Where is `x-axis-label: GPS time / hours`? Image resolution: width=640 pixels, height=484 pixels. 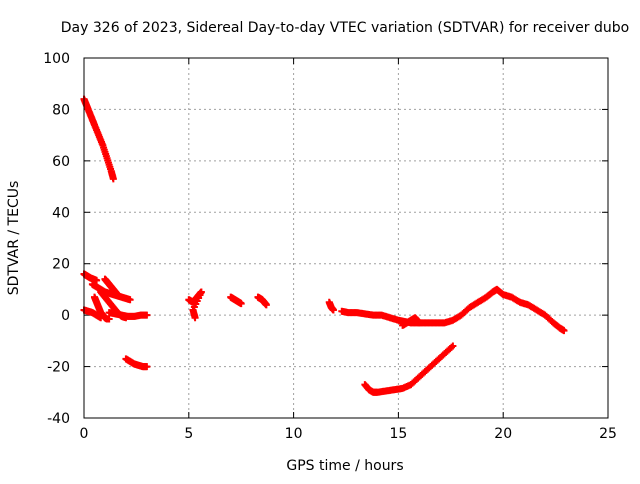
x-axis-label: GPS time / hours is located at coordinates (344, 466).